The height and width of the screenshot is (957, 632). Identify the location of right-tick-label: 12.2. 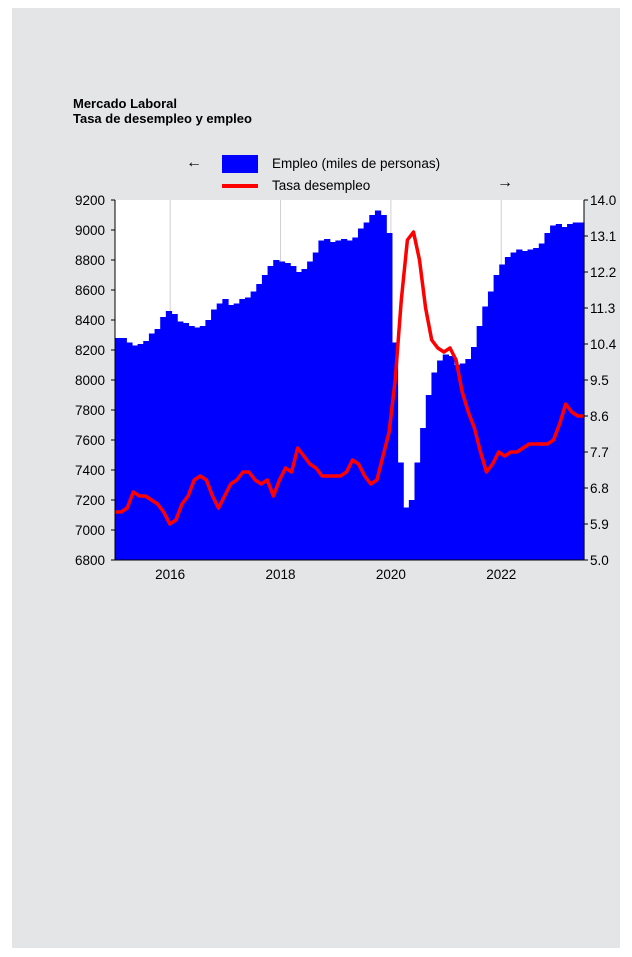
(603, 272).